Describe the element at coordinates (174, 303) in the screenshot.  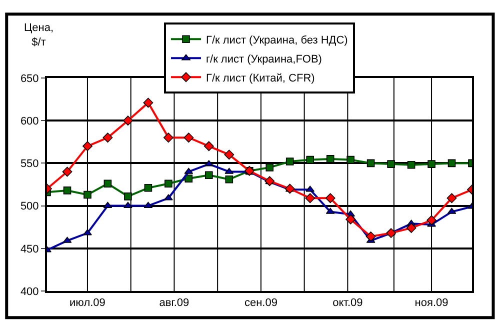
I see `x-tick-label: авг.09` at that location.